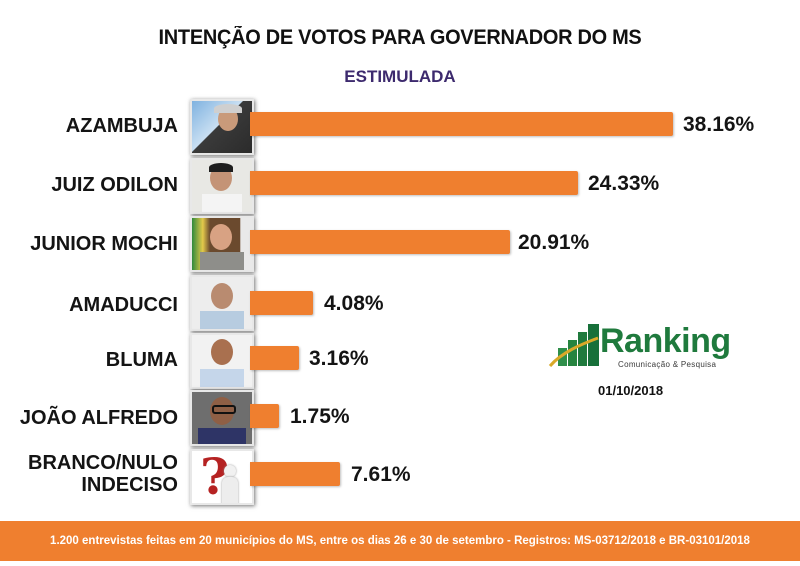 This screenshot has width=800, height=566. I want to click on value-label: 20.91%, so click(554, 242).